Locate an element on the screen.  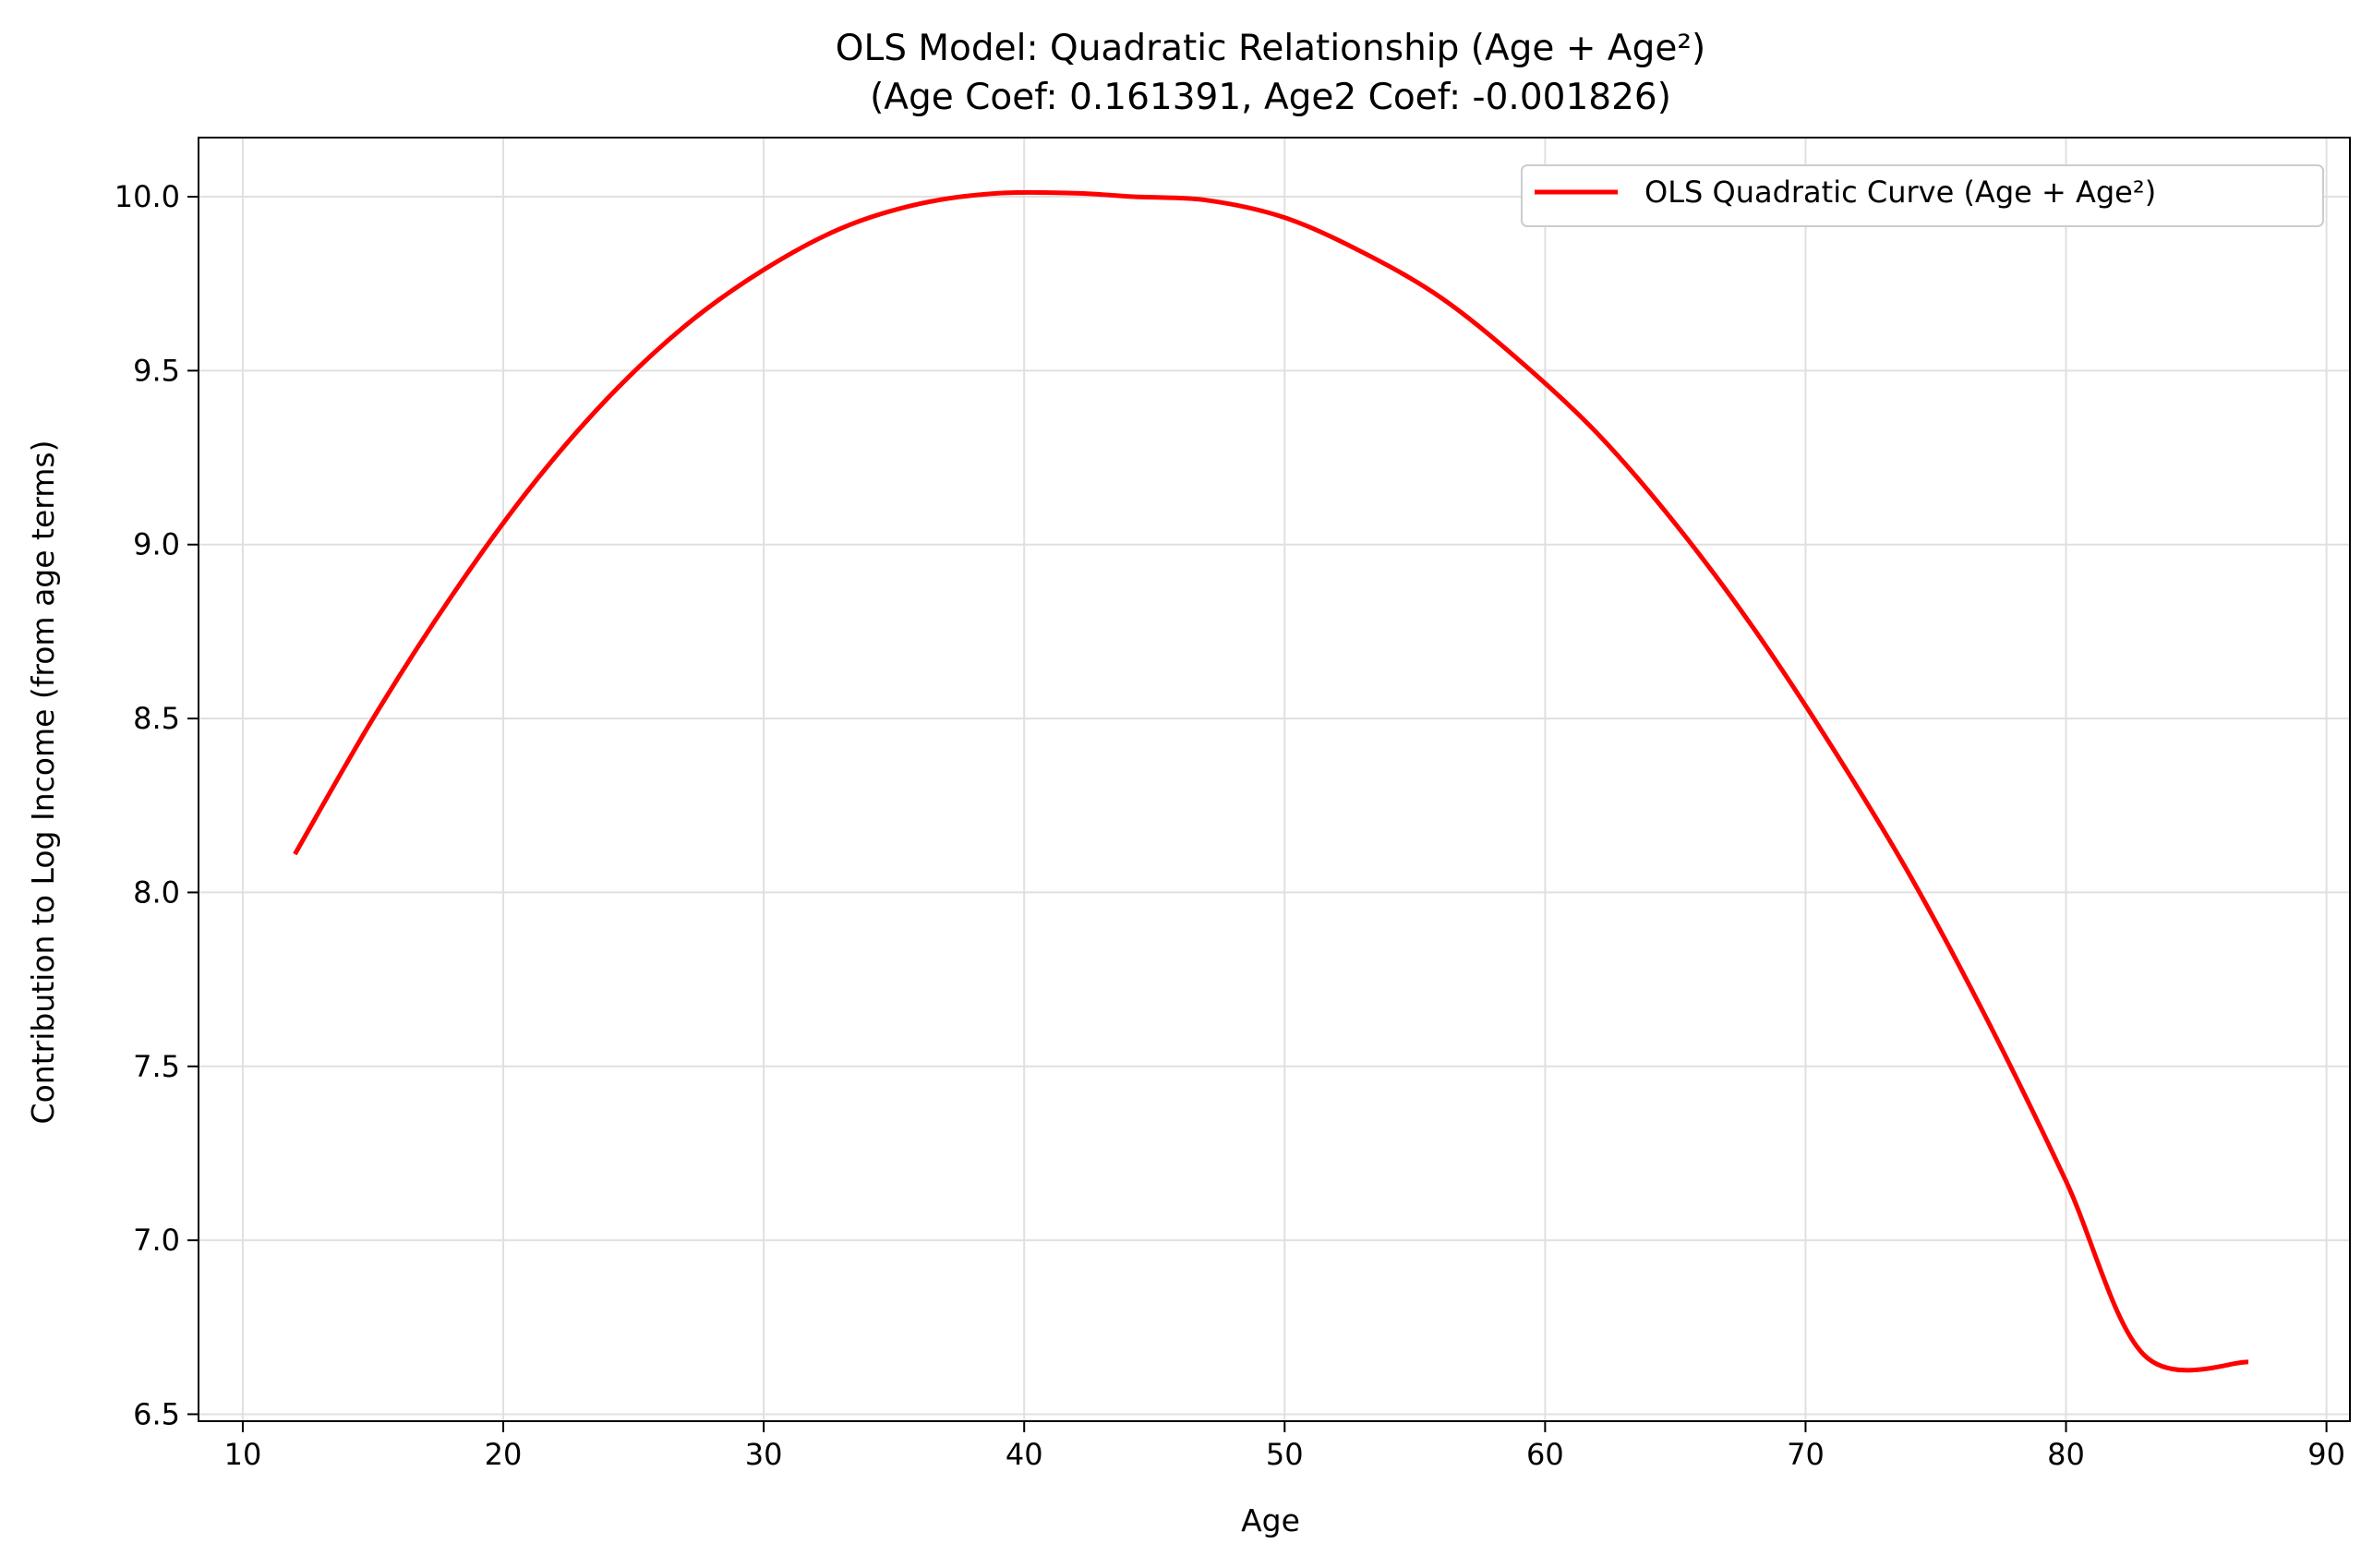
x-tick-label: 90 is located at coordinates (2326, 1454).